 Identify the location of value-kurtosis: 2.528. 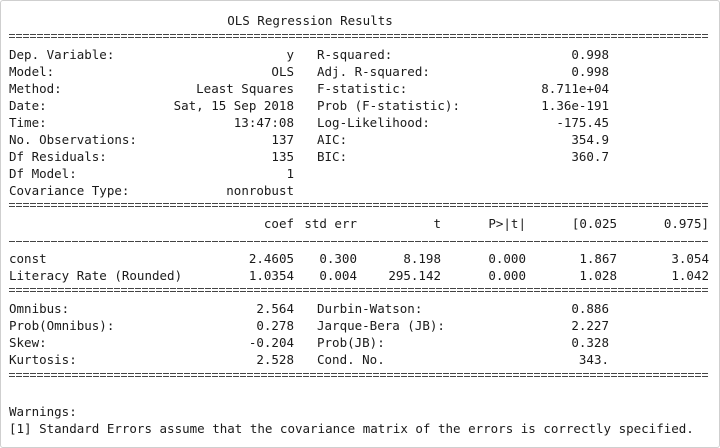
(275, 359).